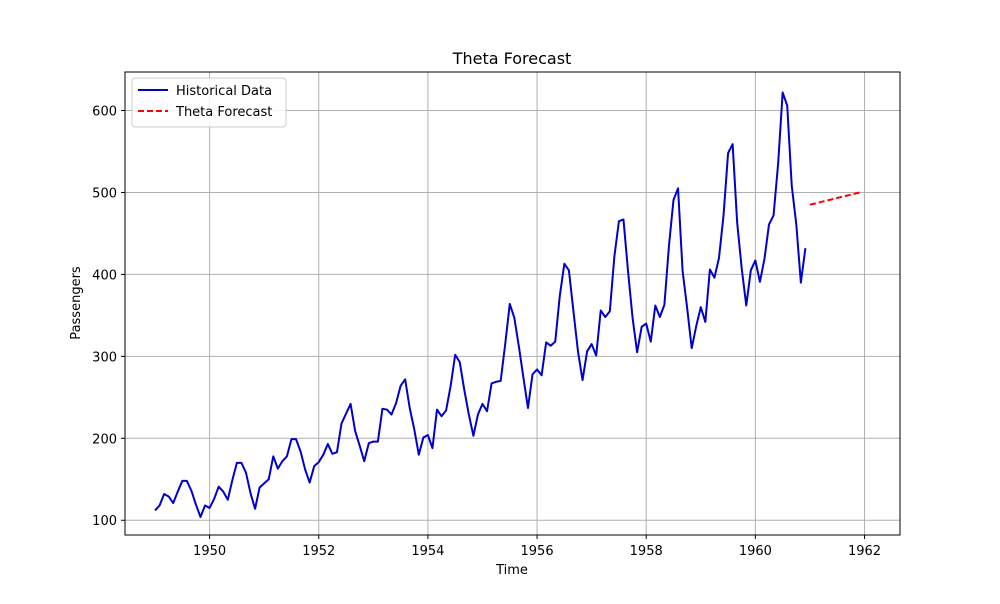 The image size is (1000, 604). I want to click on x-tick-label: 1962, so click(864, 551).